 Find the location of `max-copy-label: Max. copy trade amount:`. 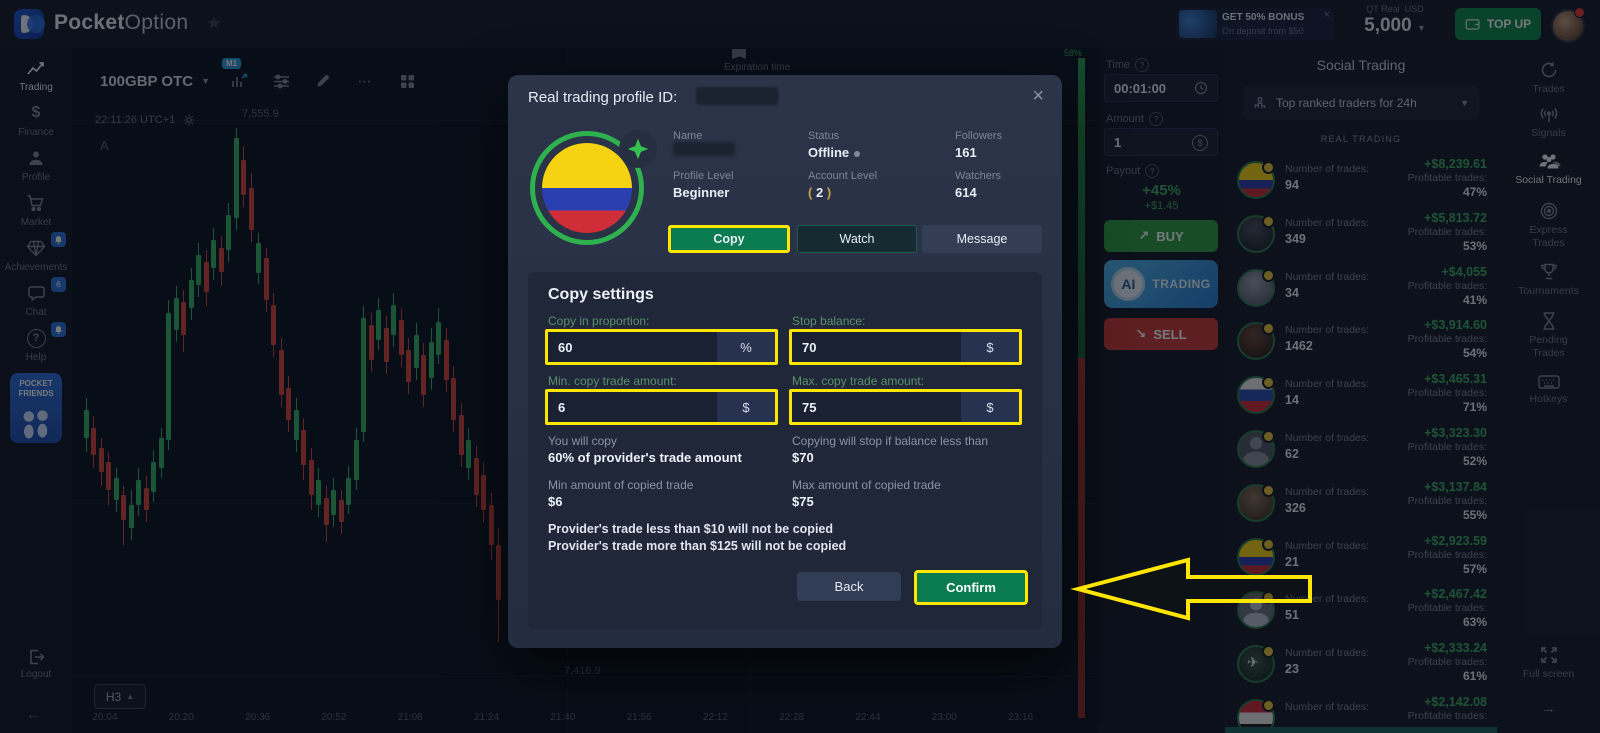

max-copy-label: Max. copy trade amount: is located at coordinates (858, 381).